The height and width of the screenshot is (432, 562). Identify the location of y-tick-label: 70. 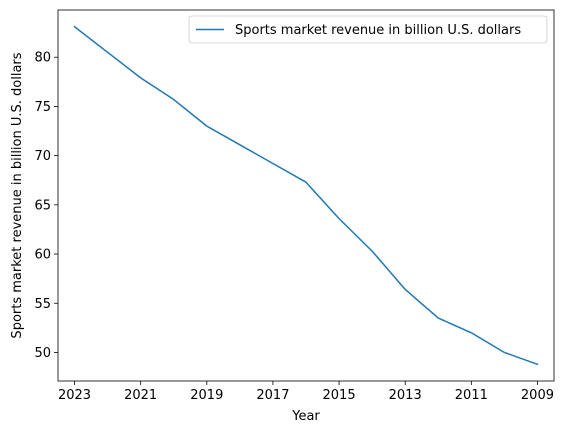
(42, 156).